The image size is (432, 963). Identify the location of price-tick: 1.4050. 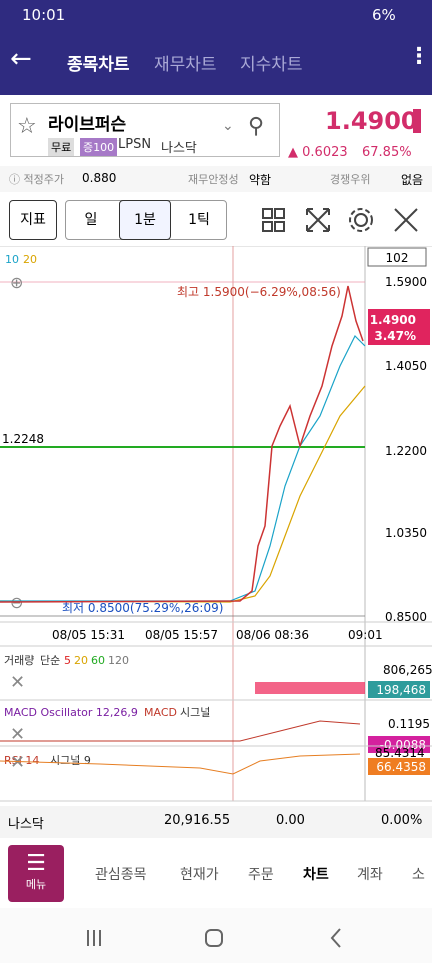
(406, 366).